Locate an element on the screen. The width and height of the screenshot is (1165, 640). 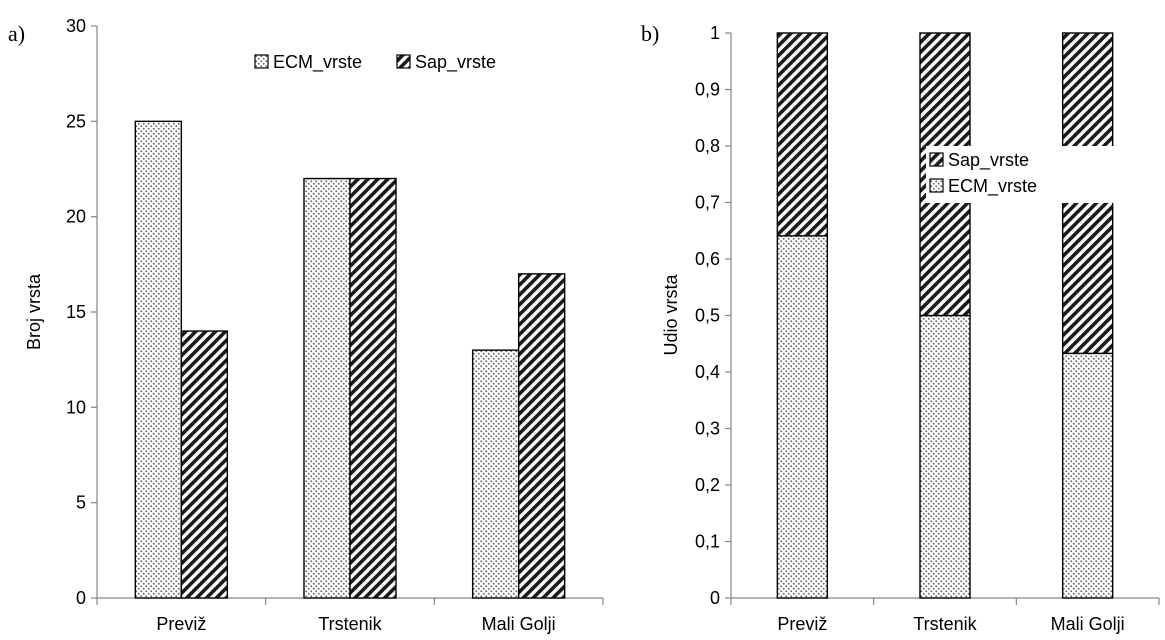
y-axis-label-a: Broj vrsta is located at coordinates (34, 311).